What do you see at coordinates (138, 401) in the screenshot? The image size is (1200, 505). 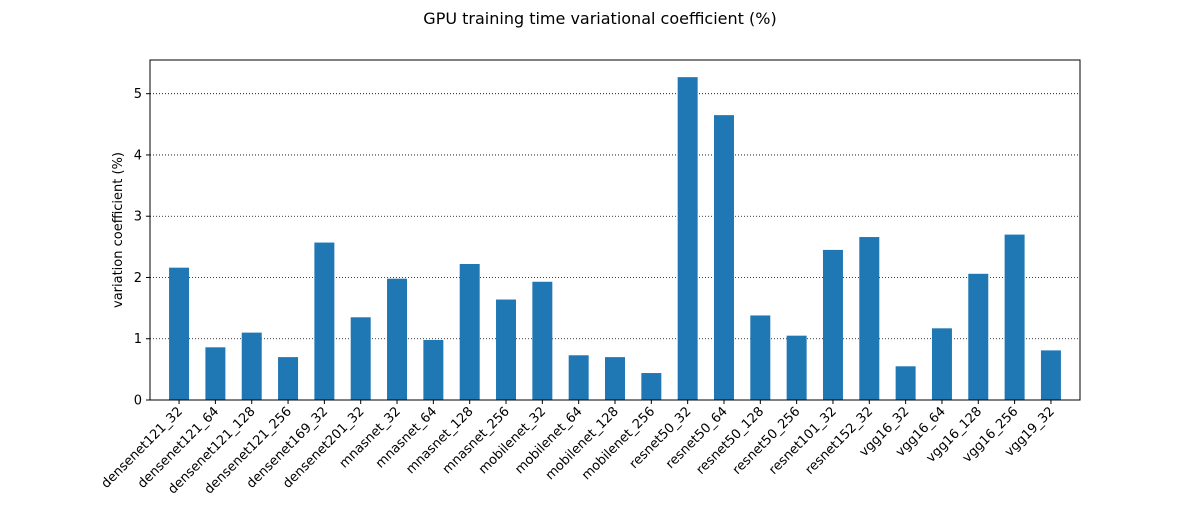 I see `y-tick-label: 0` at bounding box center [138, 401].